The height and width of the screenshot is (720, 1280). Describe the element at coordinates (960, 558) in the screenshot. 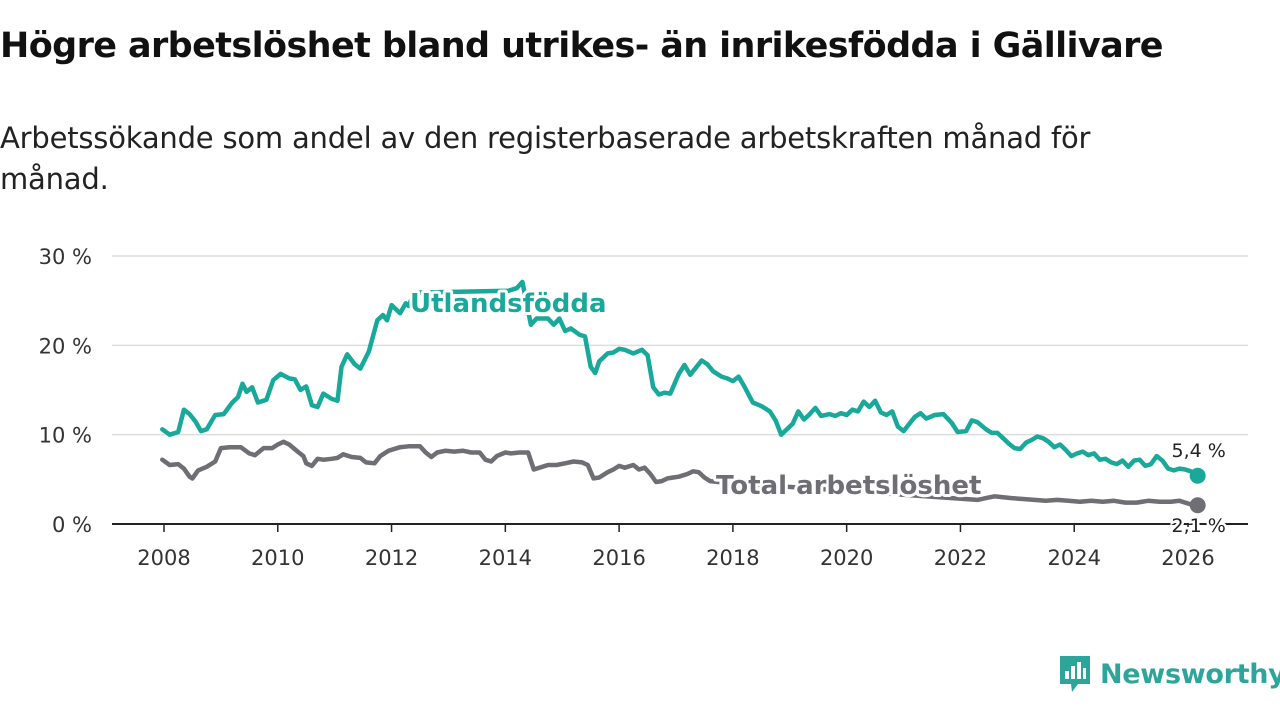

I see `x-tick-label: 2022` at that location.